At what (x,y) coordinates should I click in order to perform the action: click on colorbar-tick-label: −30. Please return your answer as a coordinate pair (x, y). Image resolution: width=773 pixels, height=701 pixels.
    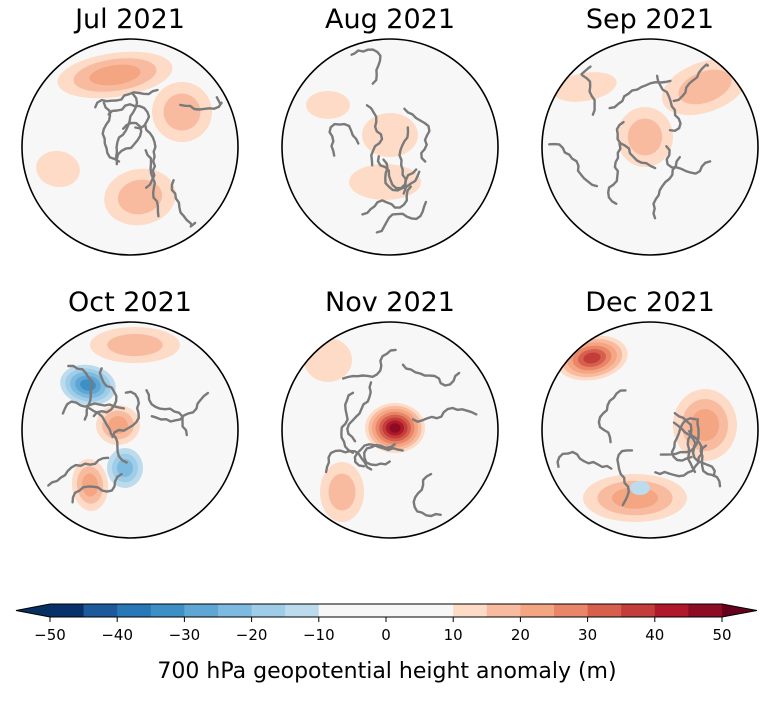
    Looking at the image, I should click on (185, 635).